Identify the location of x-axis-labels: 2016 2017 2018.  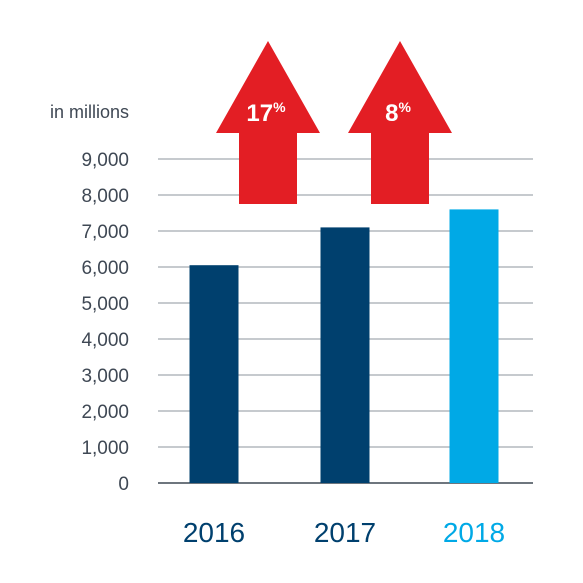
(344, 532).